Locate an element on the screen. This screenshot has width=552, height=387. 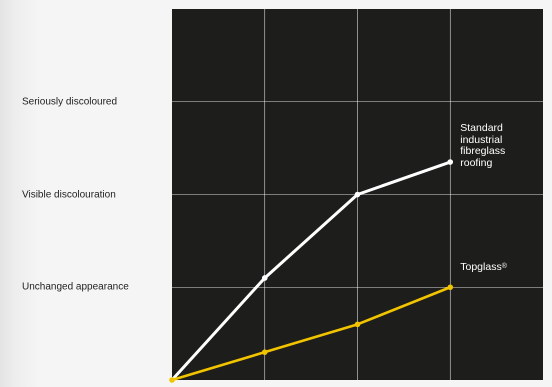
y-category-label-seriously-discoloured: Seriously discoloured is located at coordinates (70, 102).